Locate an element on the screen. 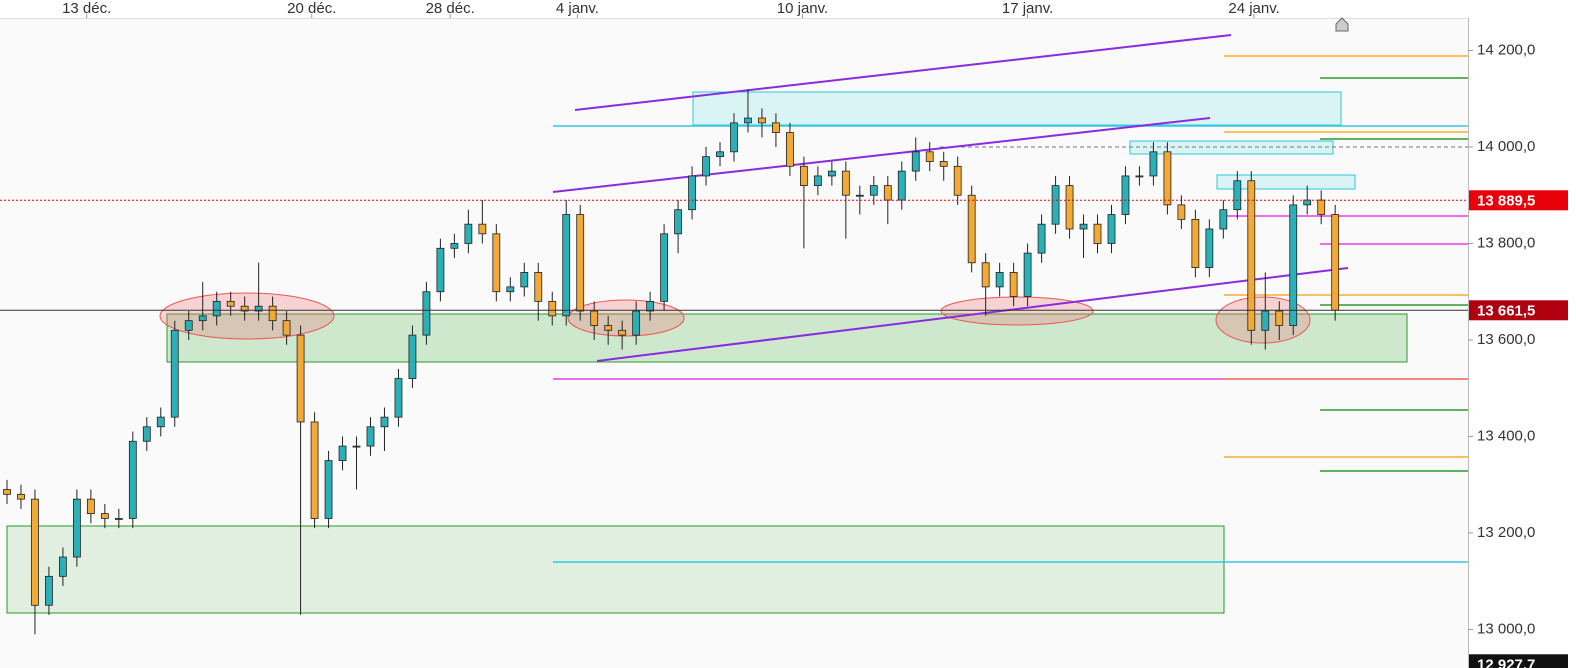 The height and width of the screenshot is (668, 1576). x-tick-label: 24 janv. is located at coordinates (1253, 8).